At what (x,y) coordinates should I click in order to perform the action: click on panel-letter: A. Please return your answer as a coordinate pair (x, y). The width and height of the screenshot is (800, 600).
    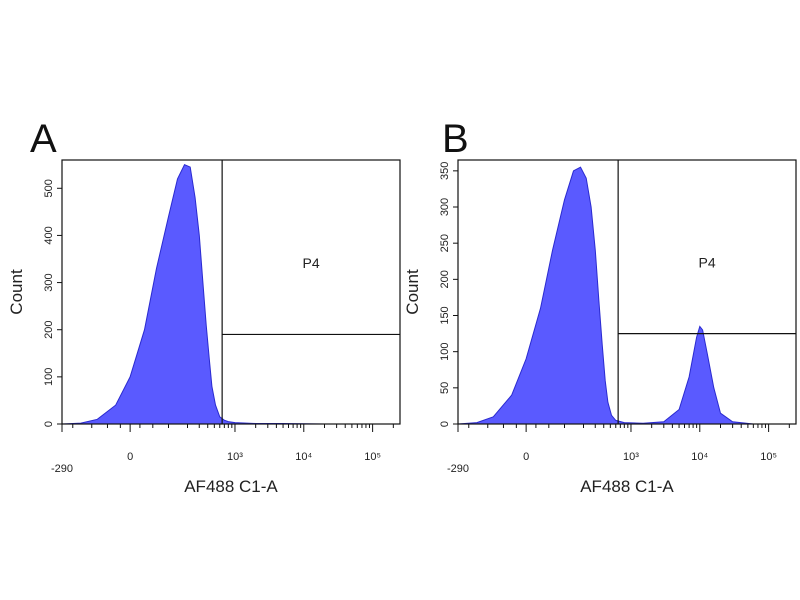
    Looking at the image, I should click on (43, 139).